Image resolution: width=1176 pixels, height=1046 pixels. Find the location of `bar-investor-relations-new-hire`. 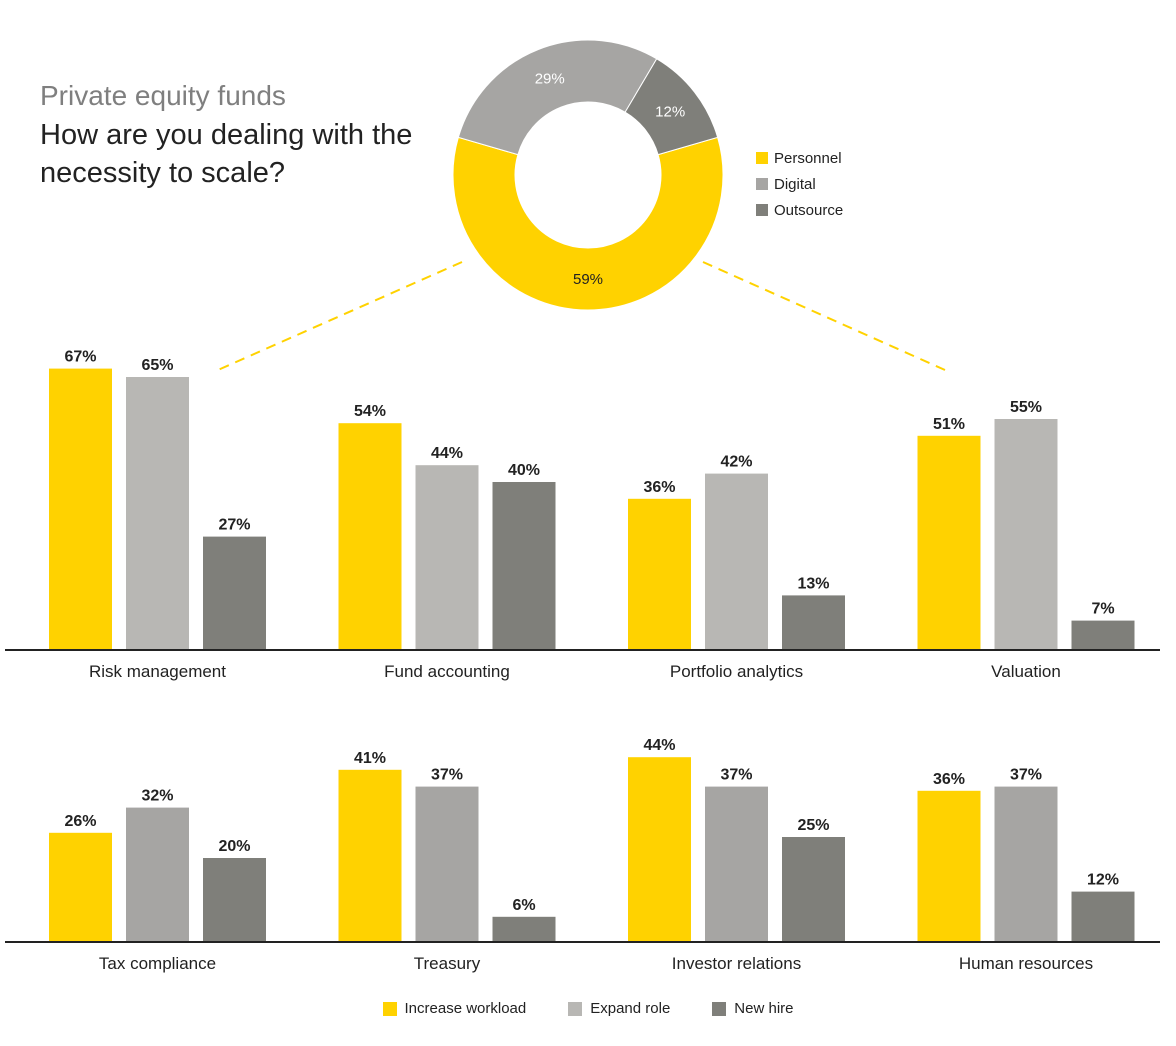

bar-investor-relations-new-hire is located at coordinates (813, 889).